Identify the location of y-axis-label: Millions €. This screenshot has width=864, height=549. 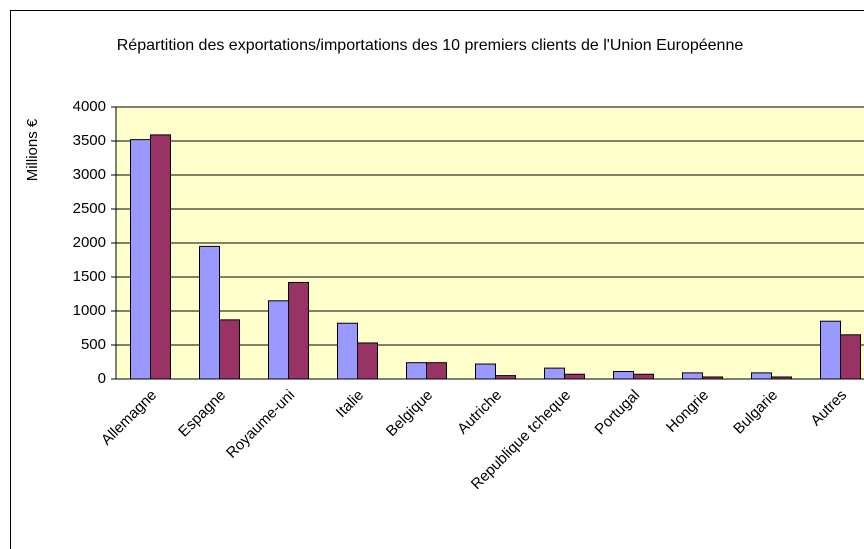
(32, 149).